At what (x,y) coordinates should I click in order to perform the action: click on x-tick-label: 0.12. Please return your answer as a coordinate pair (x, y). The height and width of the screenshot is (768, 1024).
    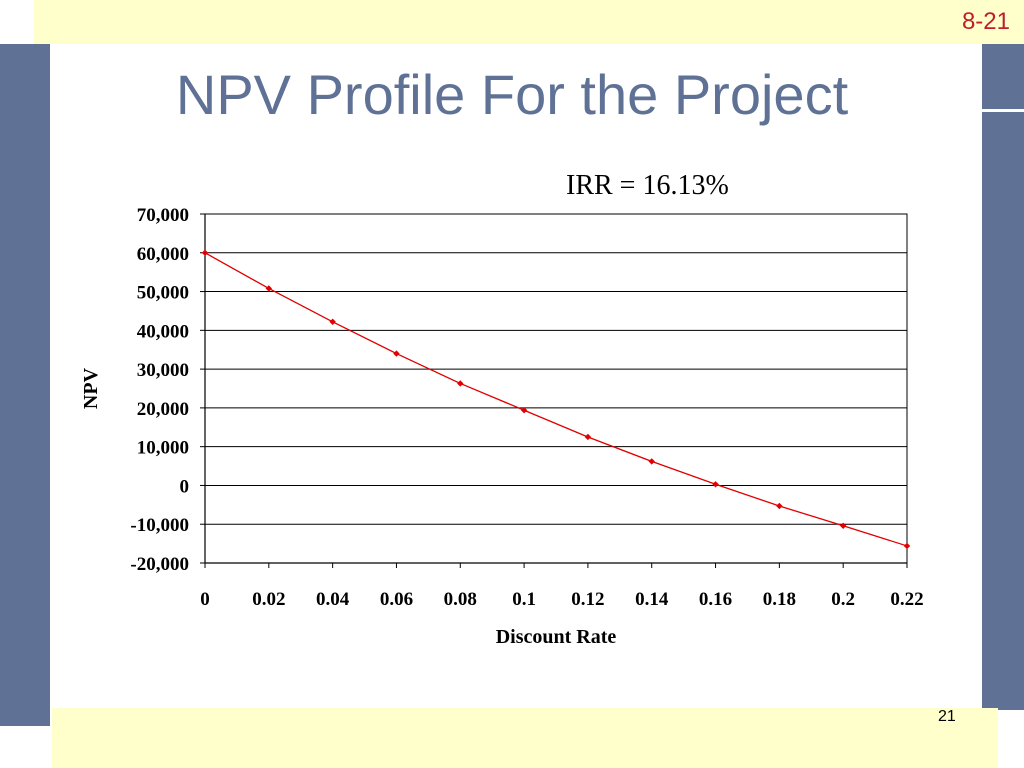
    Looking at the image, I should click on (587, 599).